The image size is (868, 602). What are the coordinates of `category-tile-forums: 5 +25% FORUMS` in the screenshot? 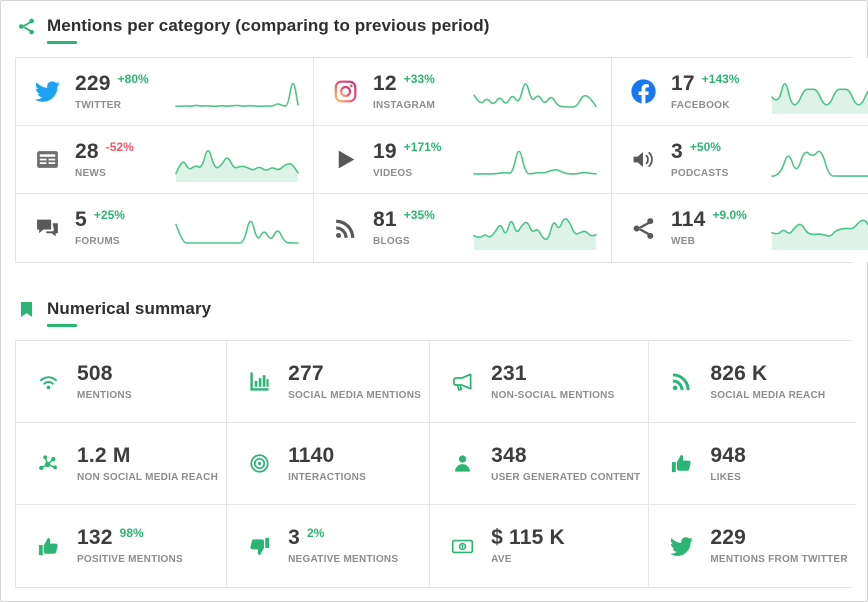 It's located at (165, 228).